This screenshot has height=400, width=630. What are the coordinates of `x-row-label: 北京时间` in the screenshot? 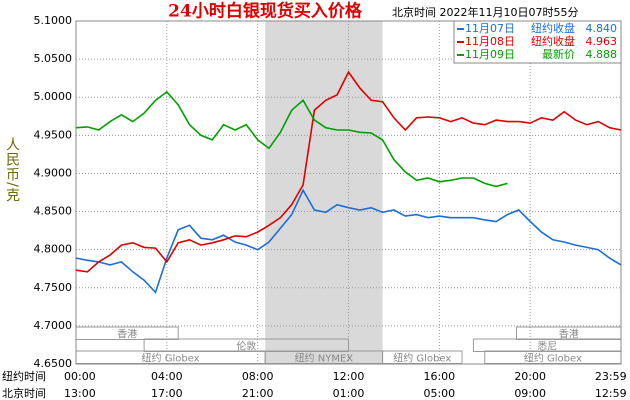 It's located at (24, 393).